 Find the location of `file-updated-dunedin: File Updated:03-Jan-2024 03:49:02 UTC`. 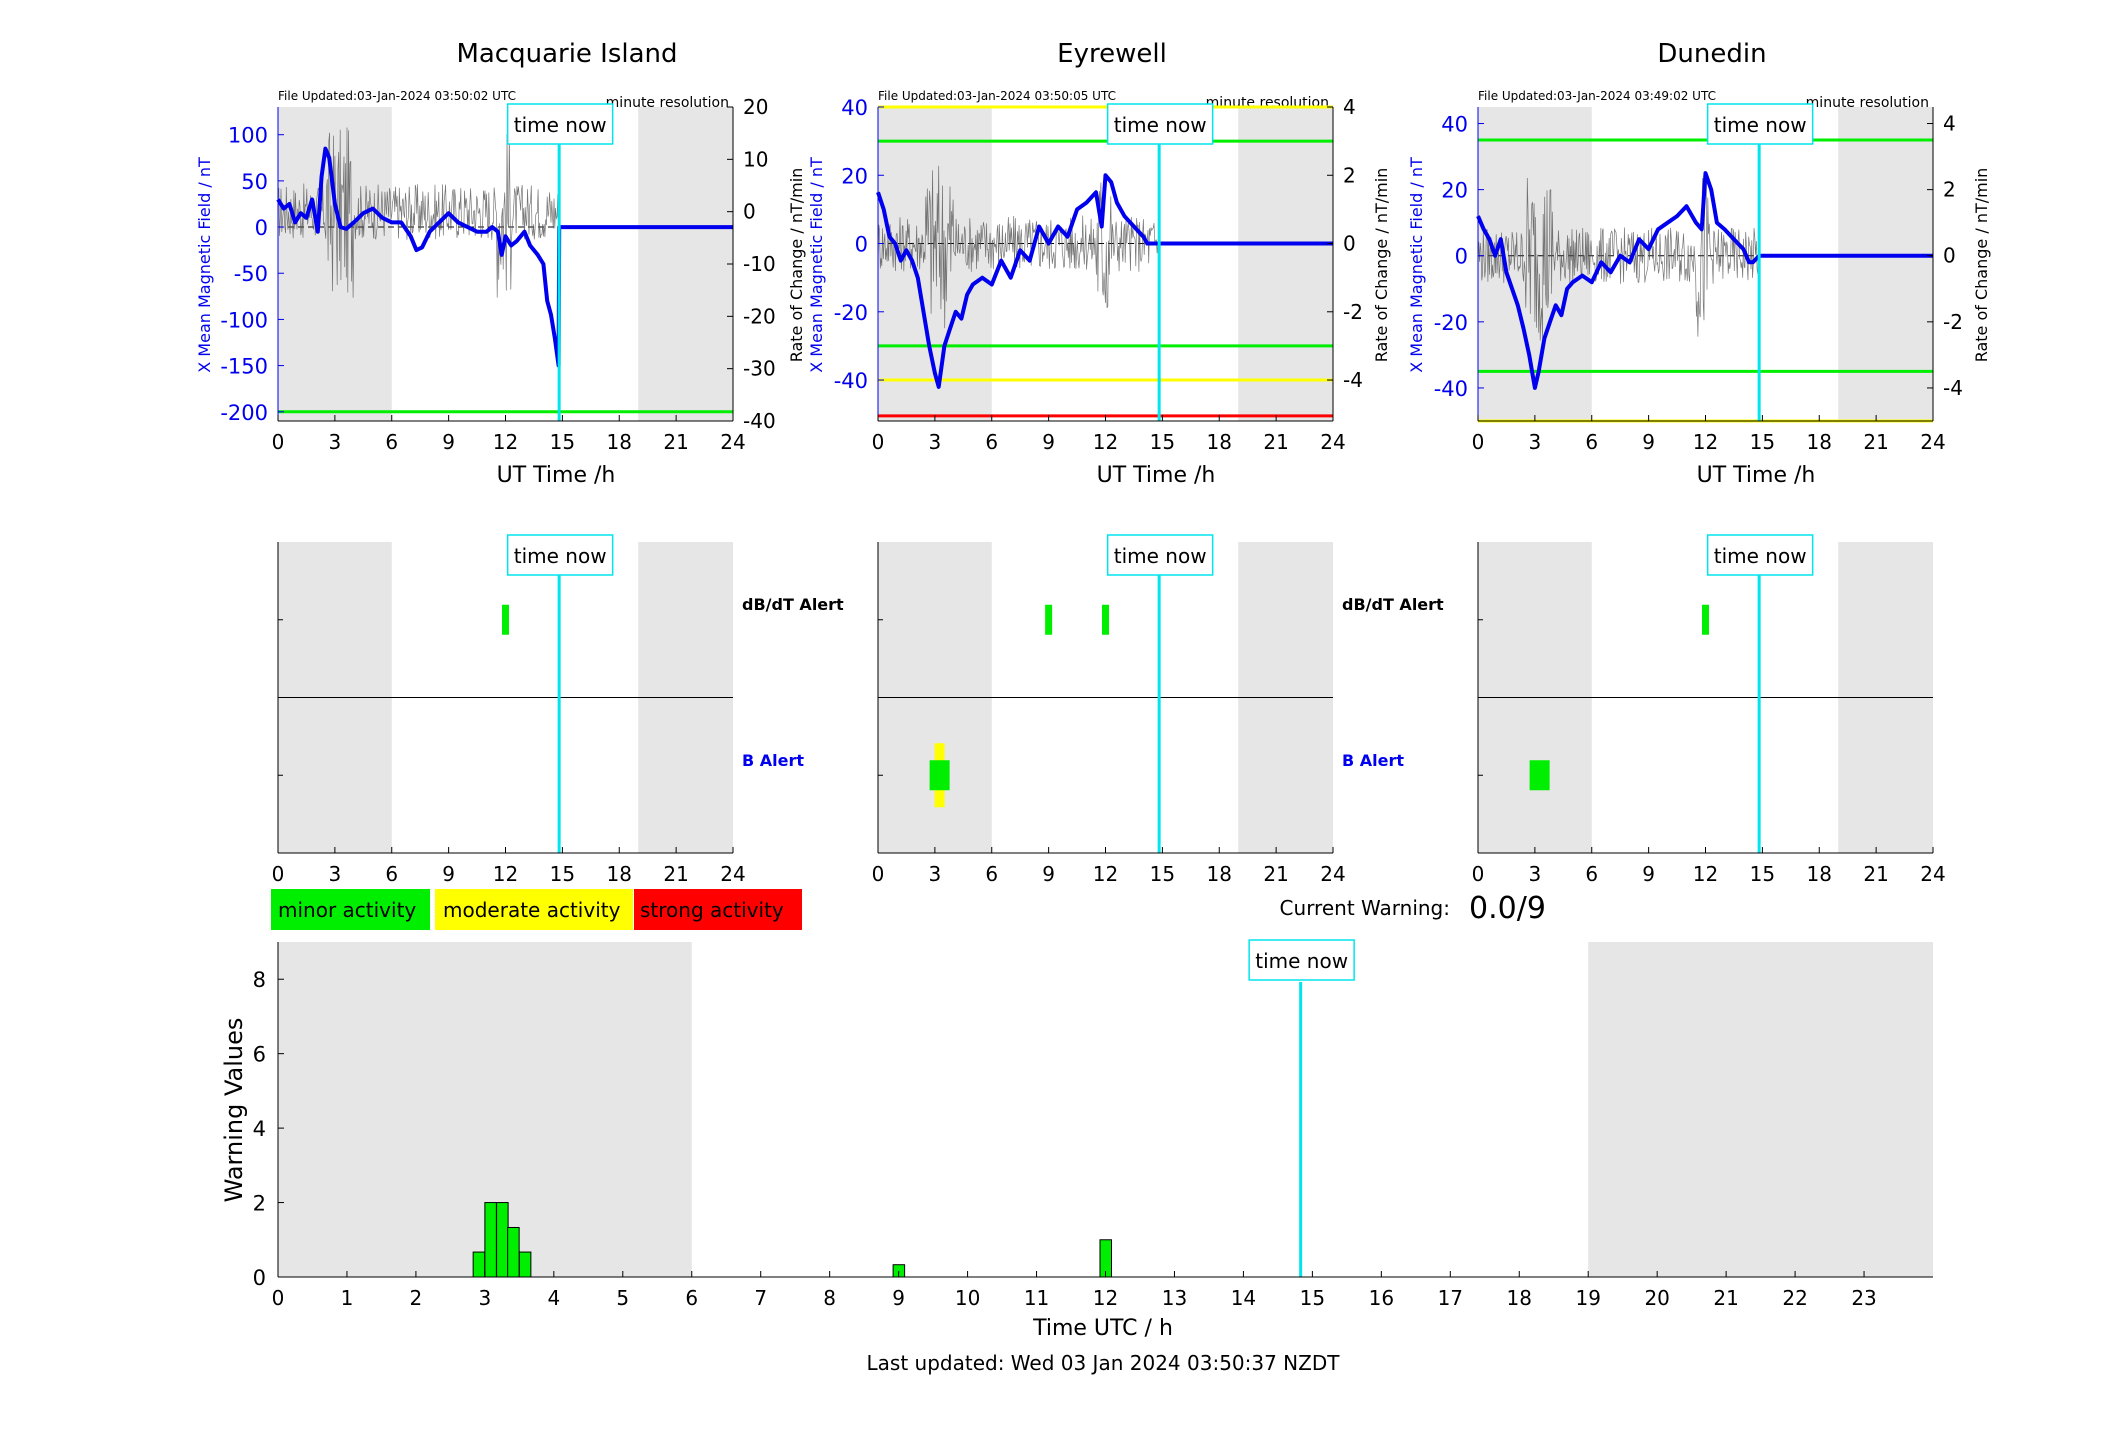

file-updated-dunedin: File Updated:03-Jan-2024 03:49:02 UTC is located at coordinates (1597, 96).